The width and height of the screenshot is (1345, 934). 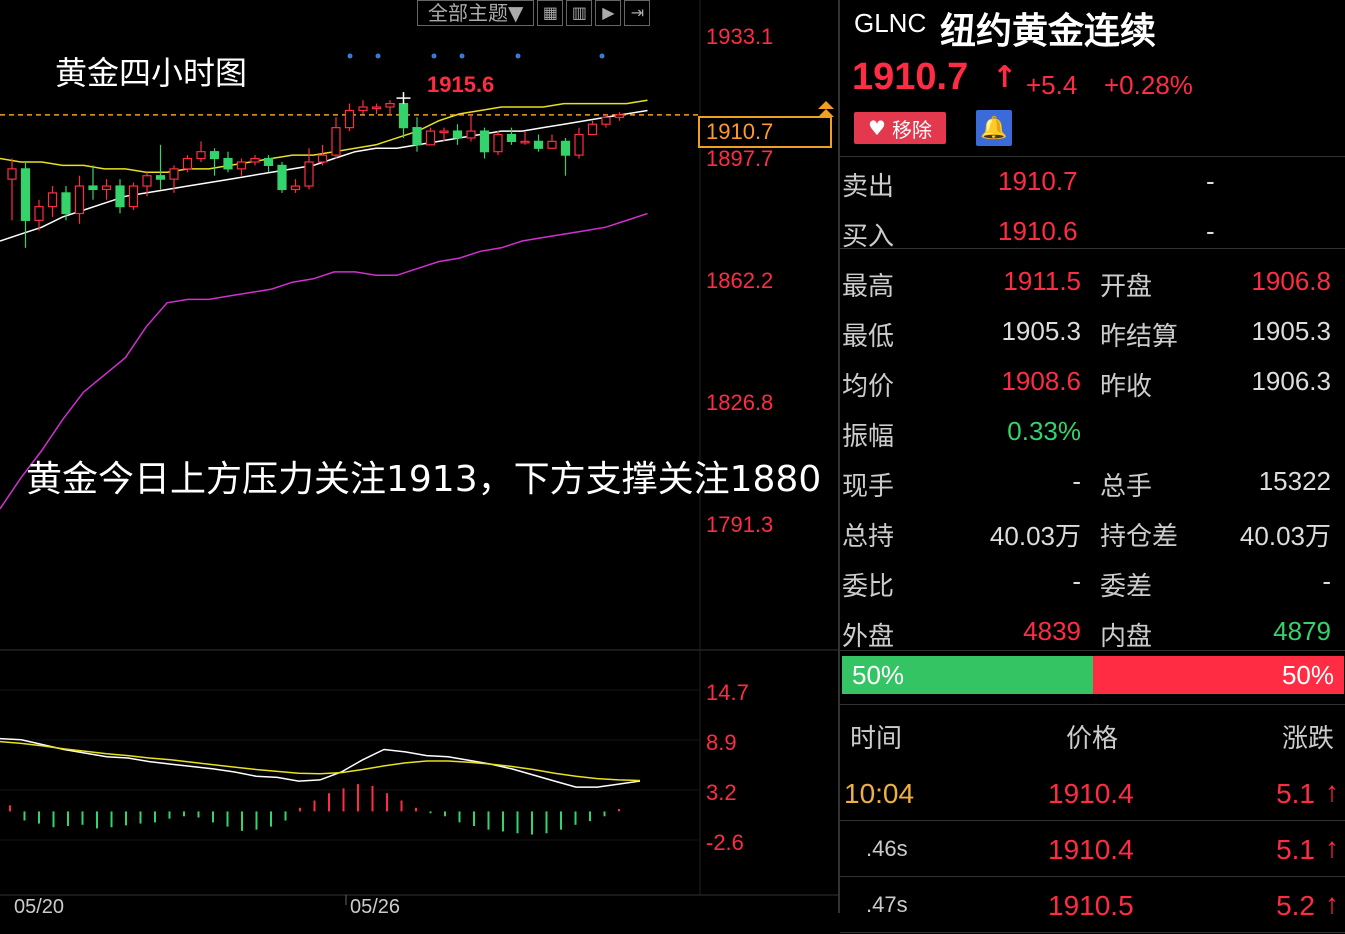 What do you see at coordinates (1092, 850) in the screenshot?
I see `tick-row: .46s 1910.4 5.1 ↑` at bounding box center [1092, 850].